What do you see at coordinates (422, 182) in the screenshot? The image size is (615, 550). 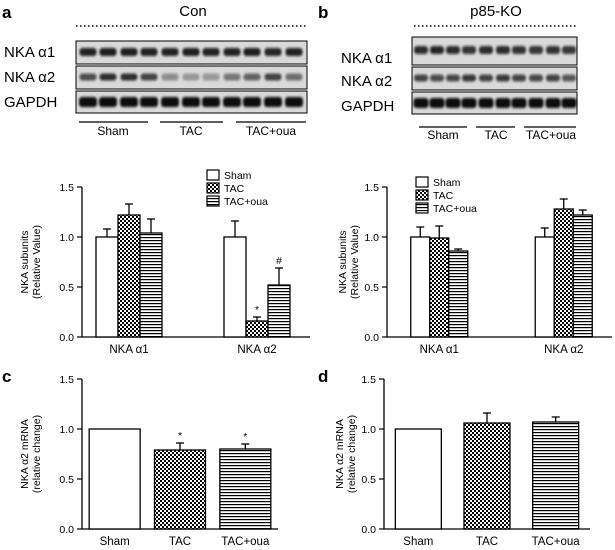 I see `legend-swatch-sham` at bounding box center [422, 182].